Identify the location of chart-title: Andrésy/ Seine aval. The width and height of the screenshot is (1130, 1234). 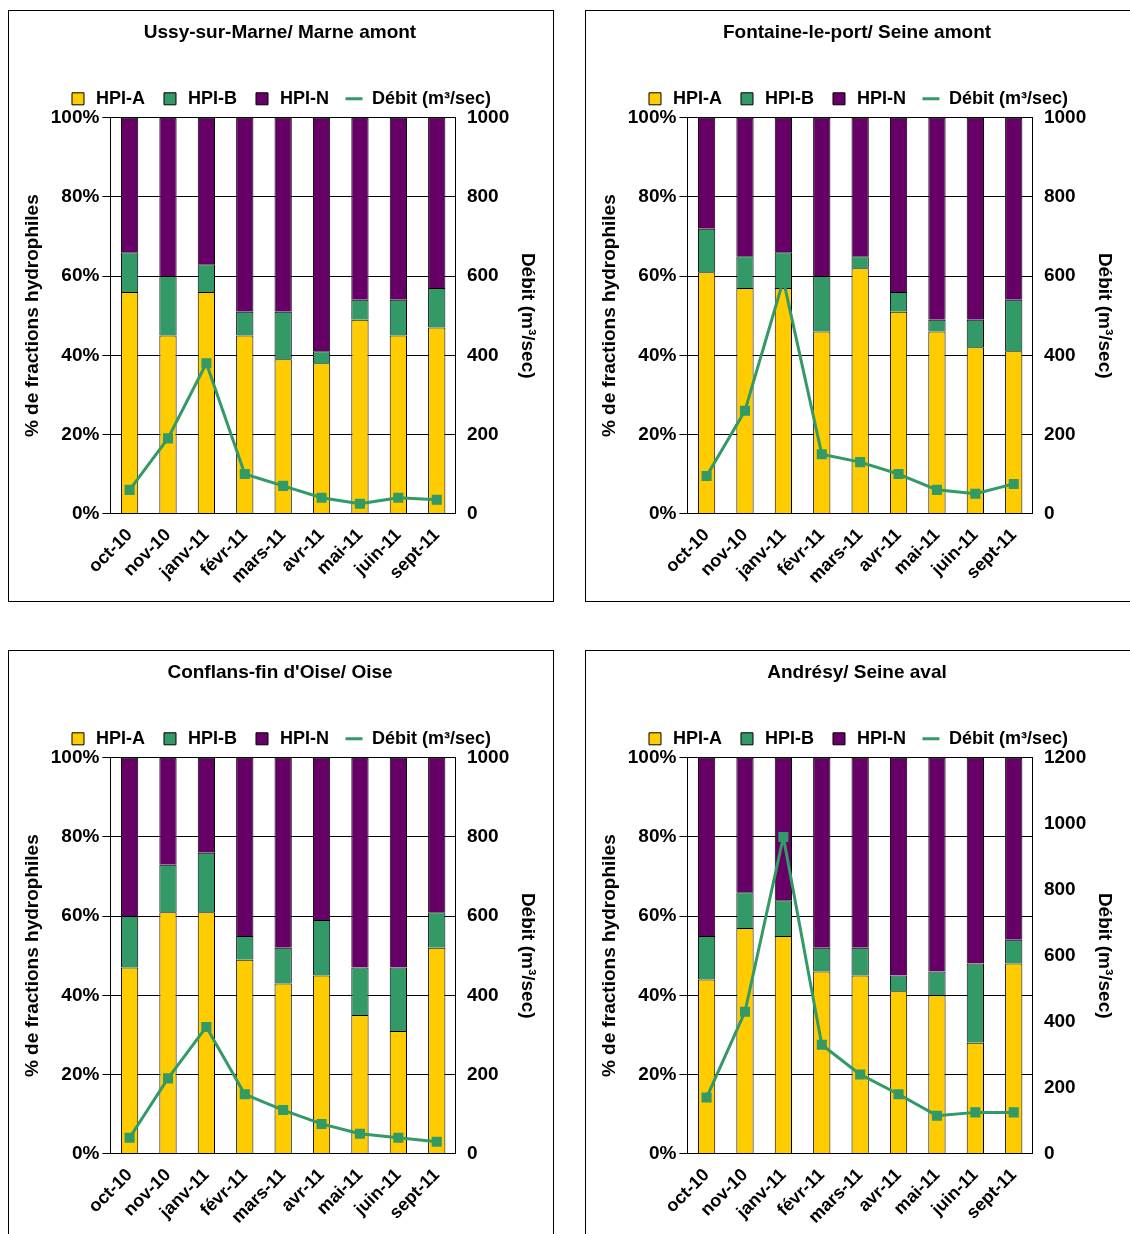
(857, 671).